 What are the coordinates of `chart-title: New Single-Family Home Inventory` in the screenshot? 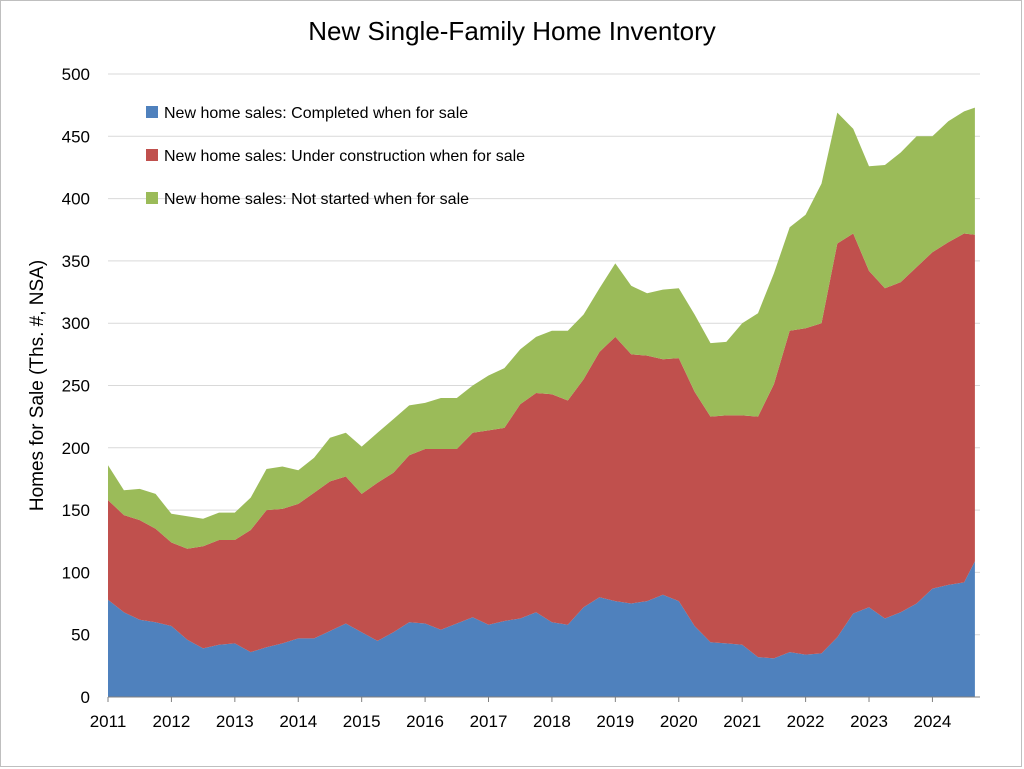 It's located at (512, 31).